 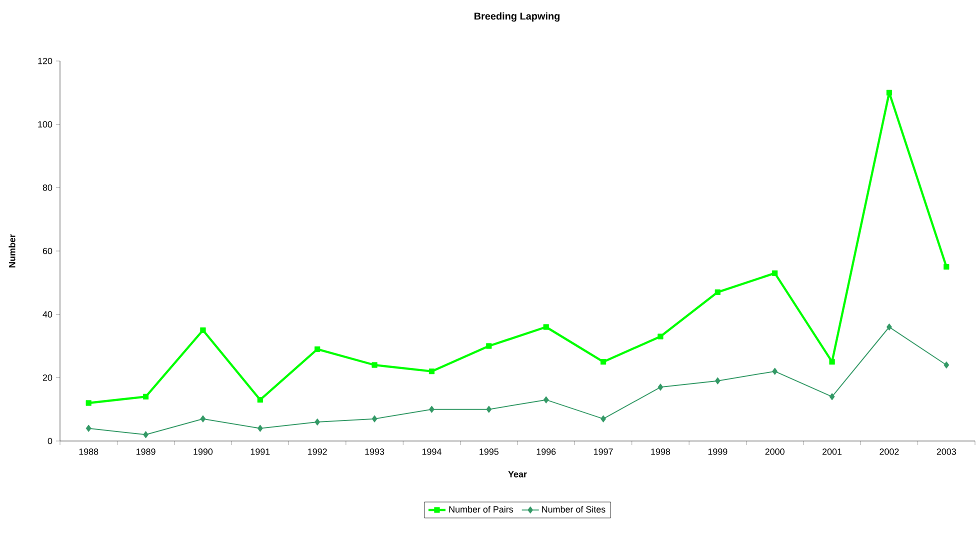 I want to click on x-tick-label: 1991, so click(x=260, y=451).